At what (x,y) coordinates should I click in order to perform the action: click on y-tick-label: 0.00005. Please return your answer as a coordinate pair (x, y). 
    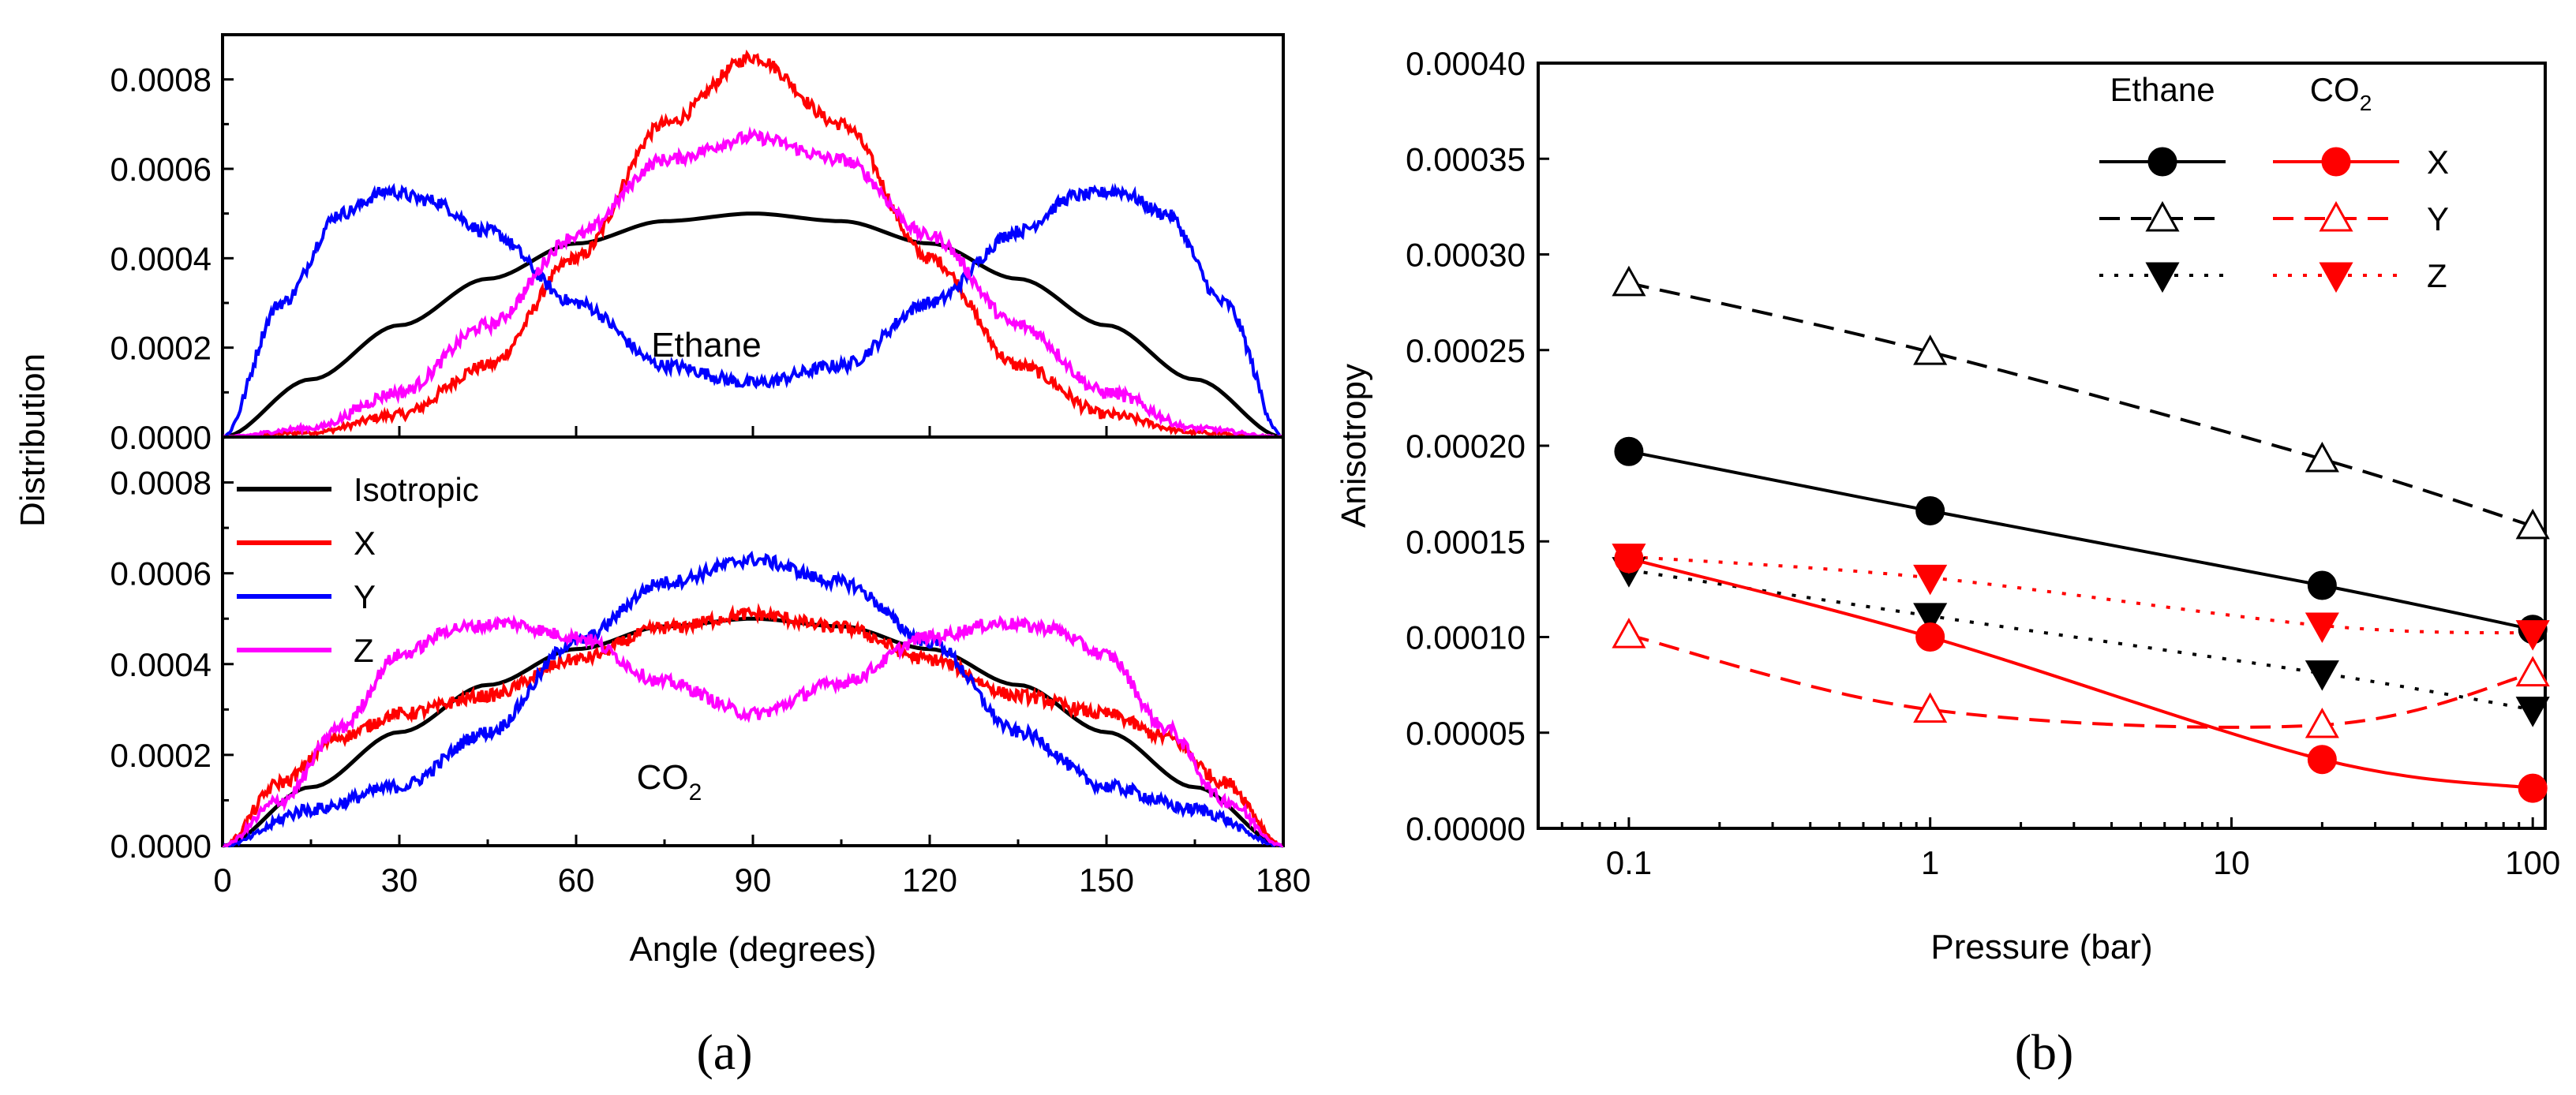
    Looking at the image, I should click on (1466, 733).